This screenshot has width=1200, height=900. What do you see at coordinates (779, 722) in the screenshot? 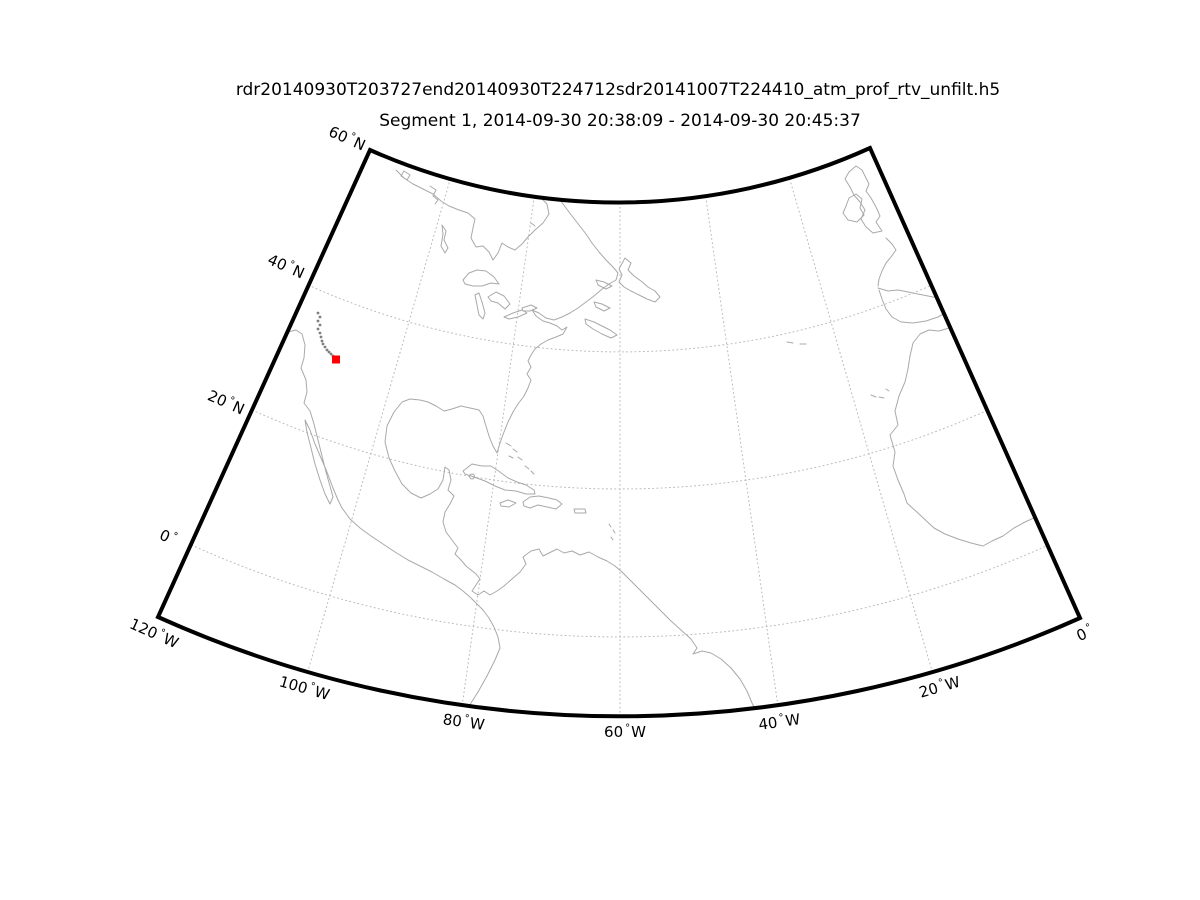
I see `label-40w: 40°W` at bounding box center [779, 722].